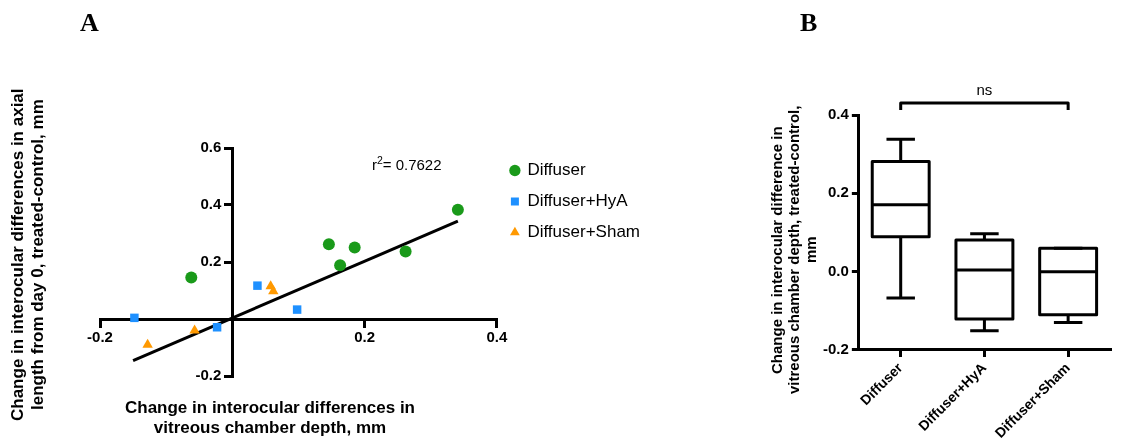 The width and height of the screenshot is (1122, 446). What do you see at coordinates (100, 337) in the screenshot?
I see `x-tick-label: -0.2` at bounding box center [100, 337].